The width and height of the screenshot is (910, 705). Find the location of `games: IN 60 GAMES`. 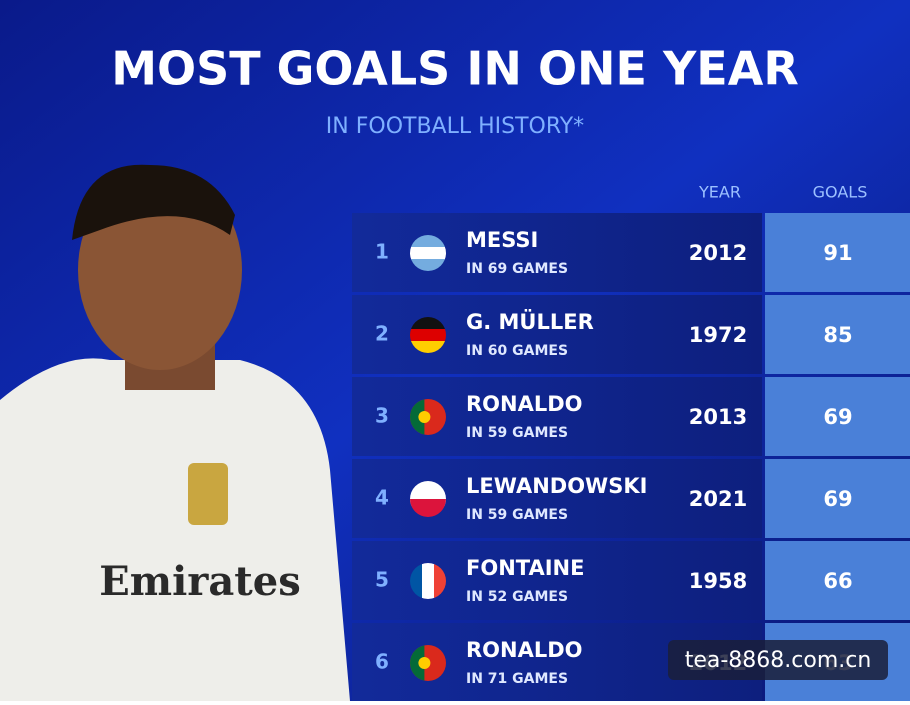

games: IN 60 GAMES is located at coordinates (517, 351).